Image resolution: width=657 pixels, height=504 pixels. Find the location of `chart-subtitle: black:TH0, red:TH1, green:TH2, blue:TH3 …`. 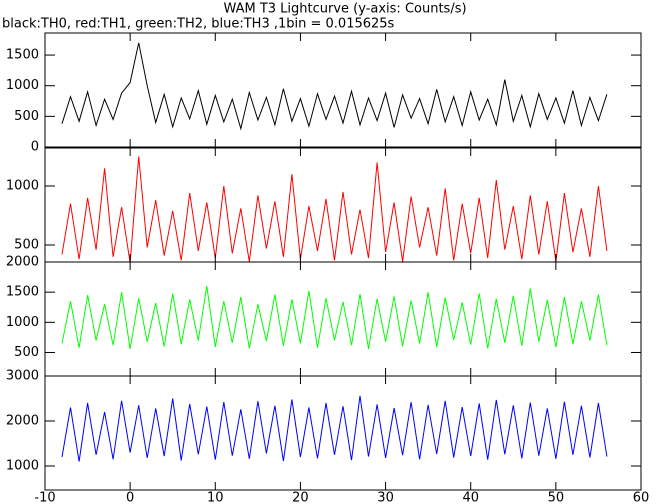

chart-subtitle: black:TH0, red:TH1, green:TH2, blue:TH3 … is located at coordinates (198, 24).